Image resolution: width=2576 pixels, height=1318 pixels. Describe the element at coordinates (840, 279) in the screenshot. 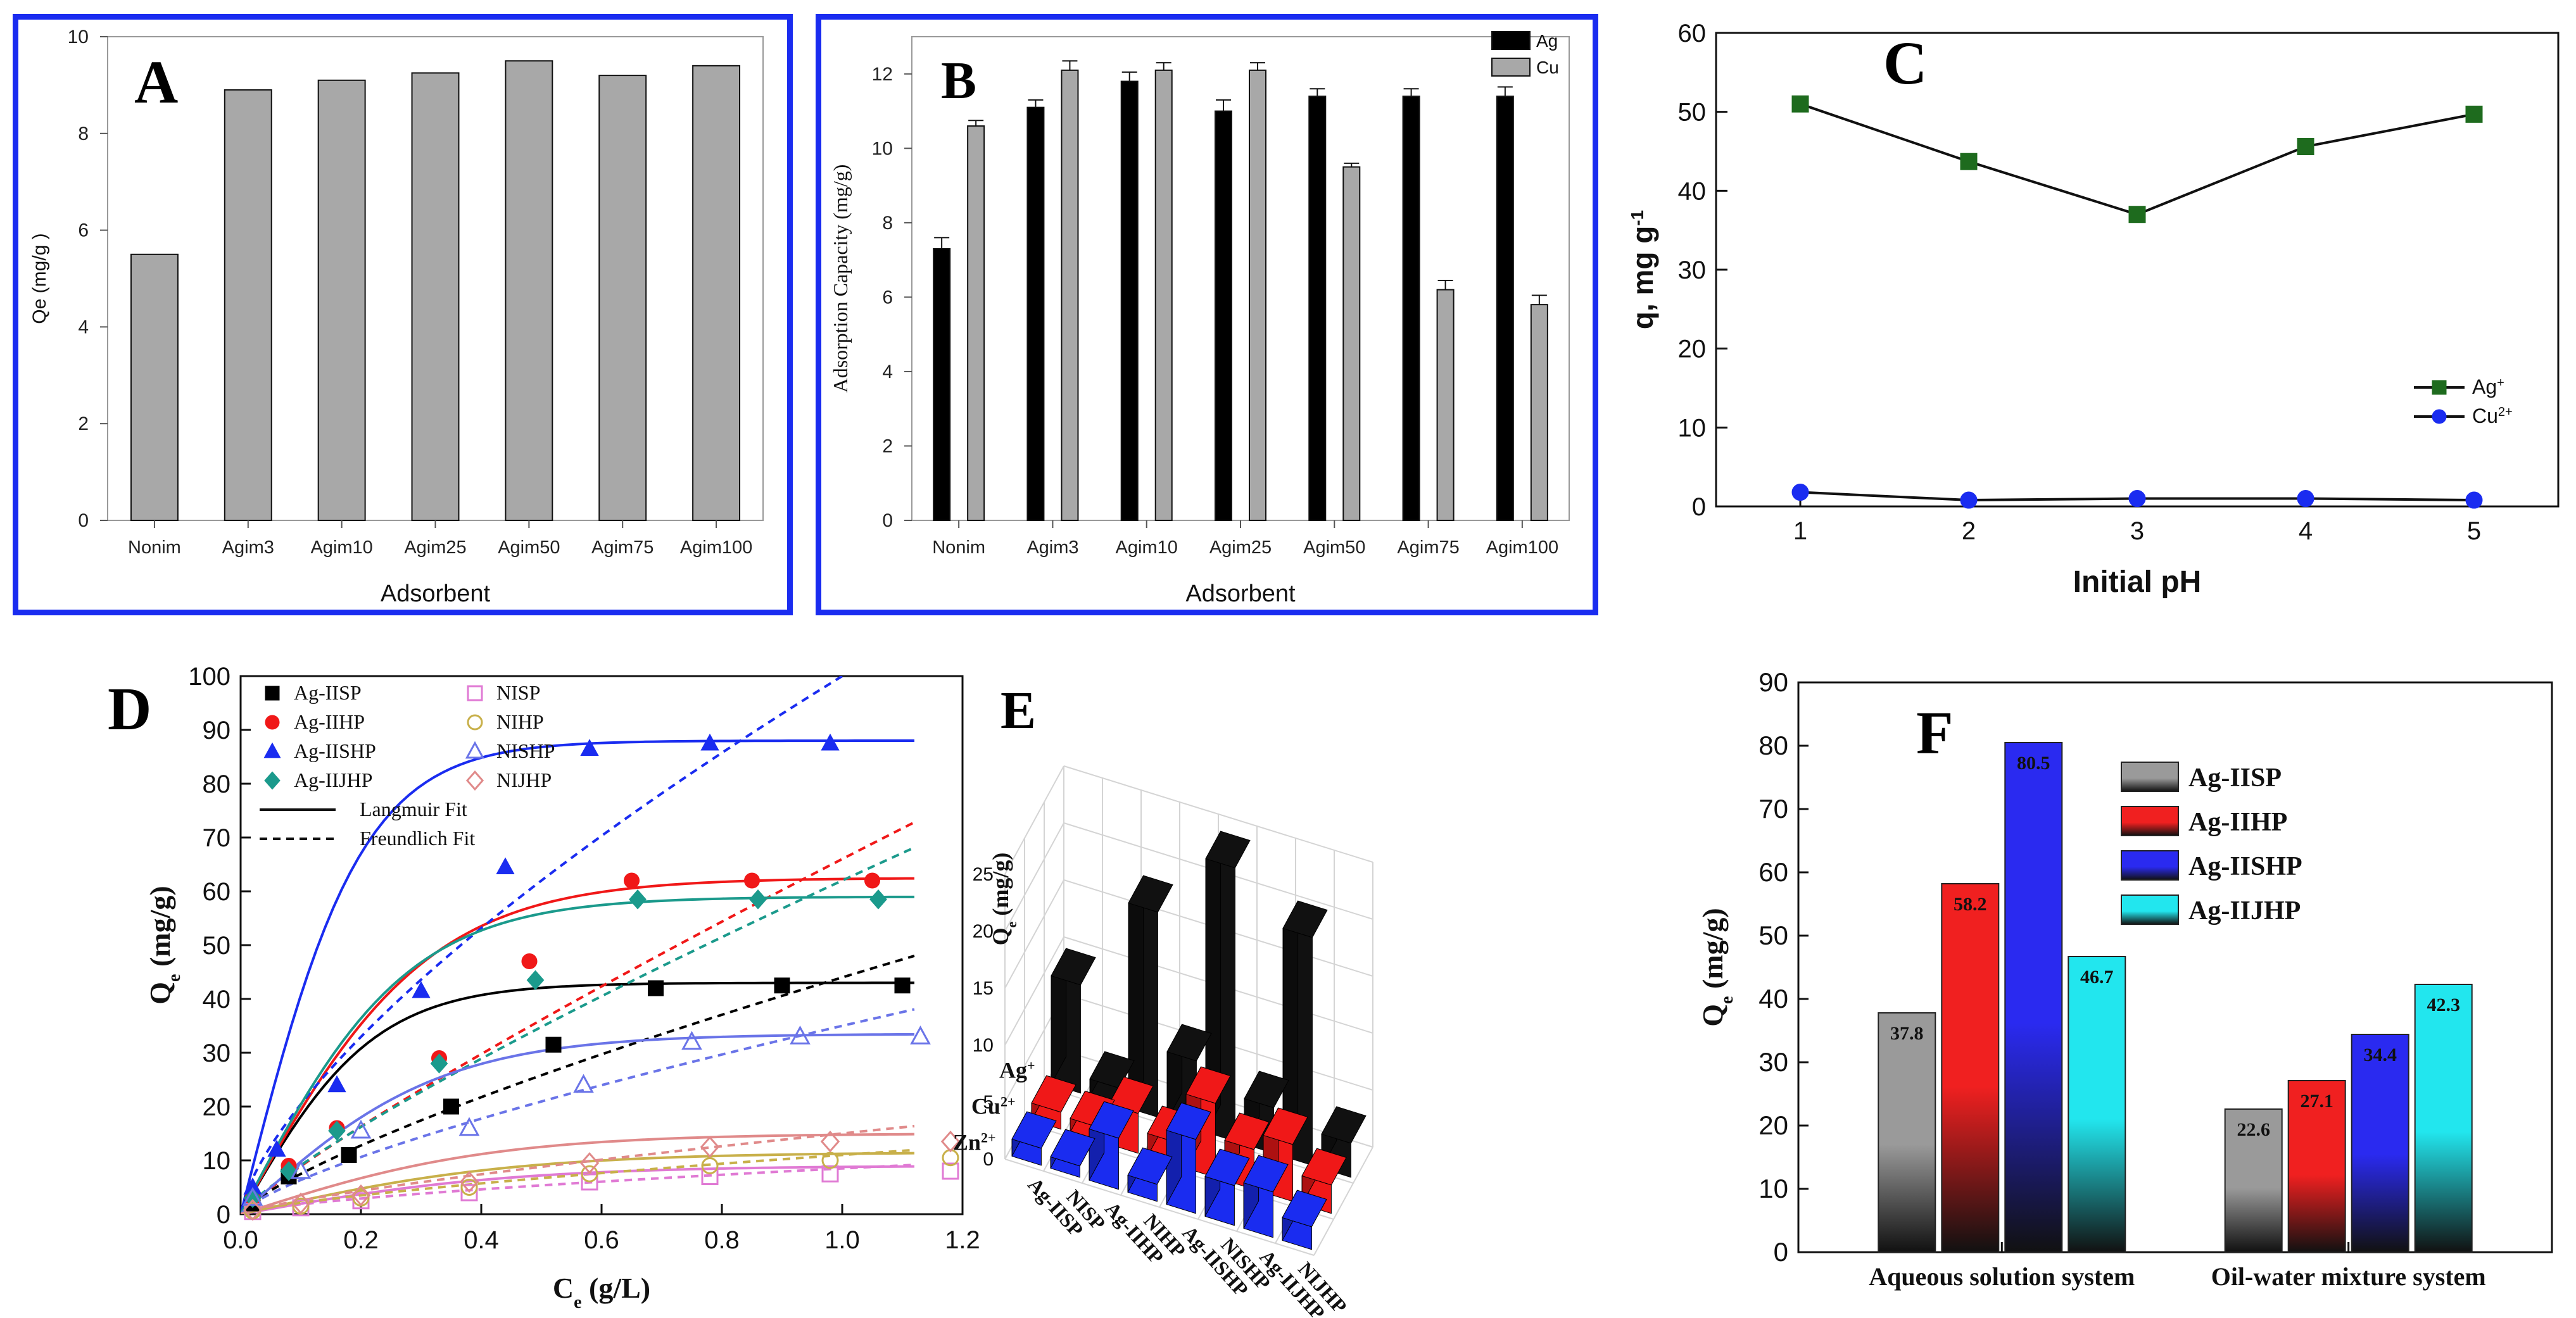

I see `panel-b-ylabel: Adsorption Capacity (mg/g)` at that location.